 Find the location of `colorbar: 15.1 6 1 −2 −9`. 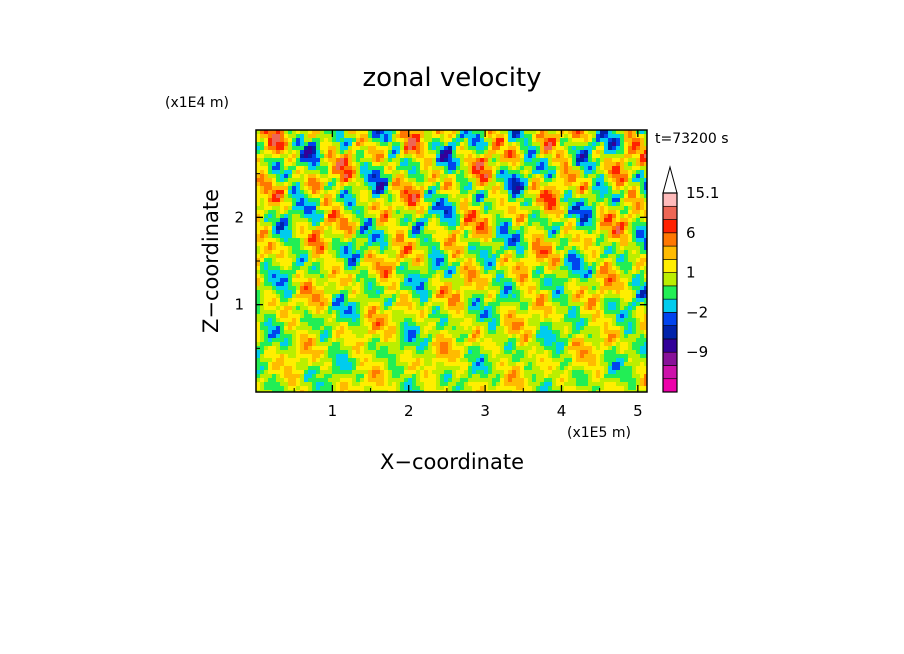

colorbar: 15.1 6 1 −2 −9 is located at coordinates (690, 279).